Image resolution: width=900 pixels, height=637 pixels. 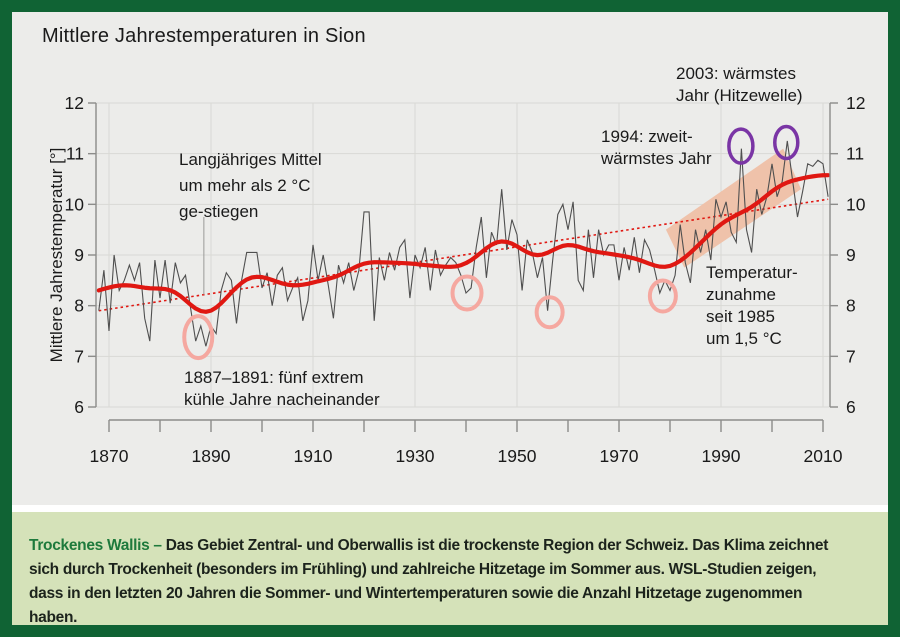 What do you see at coordinates (79, 306) in the screenshot?
I see `y-tick-label-left: 8` at bounding box center [79, 306].